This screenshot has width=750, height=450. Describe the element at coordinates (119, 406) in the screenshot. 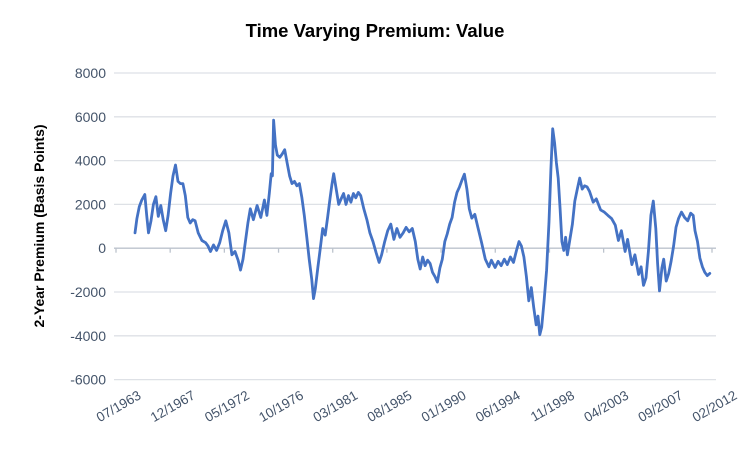

I see `x-tick-label-0: 07/1963` at that location.